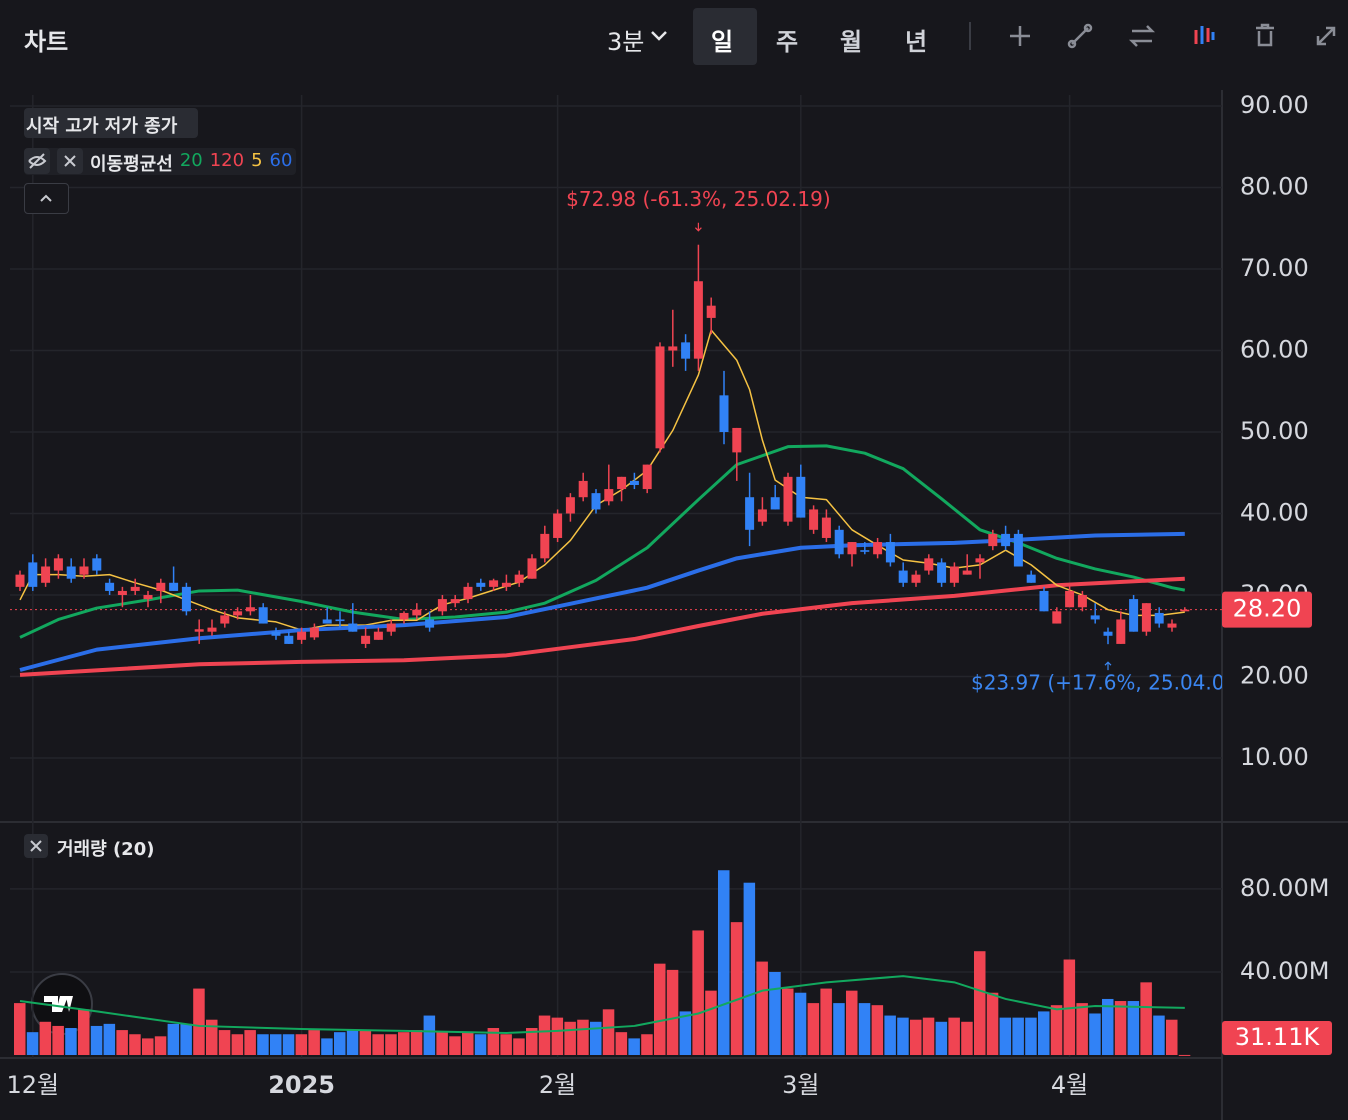 This screenshot has width=1348, height=1120. What do you see at coordinates (916, 42) in the screenshot?
I see `period-tab: 년` at bounding box center [916, 42].